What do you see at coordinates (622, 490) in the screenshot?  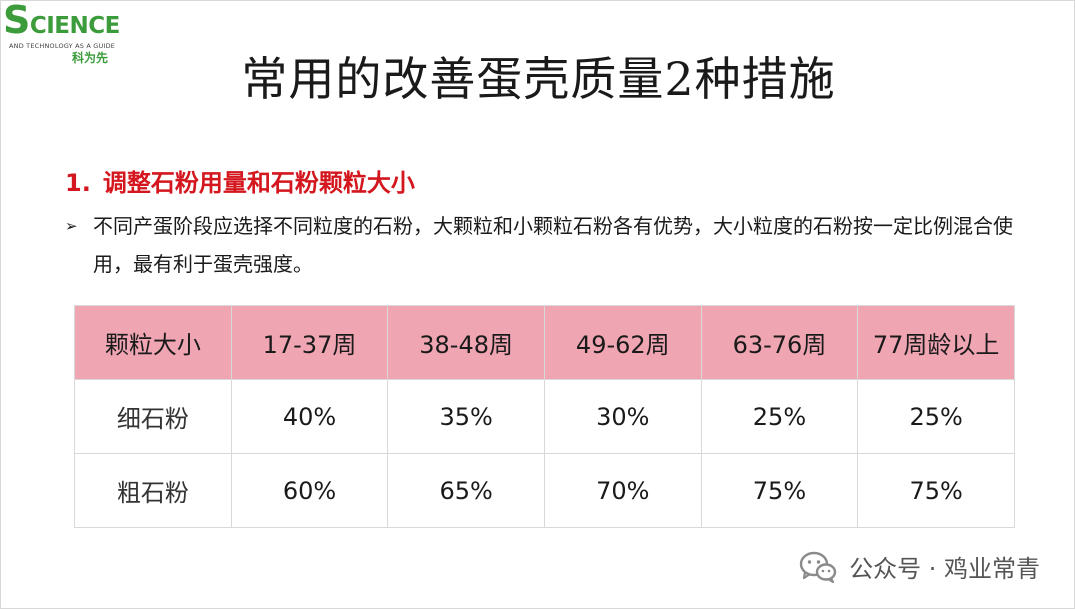 I see `table-cell: 70%` at bounding box center [622, 490].